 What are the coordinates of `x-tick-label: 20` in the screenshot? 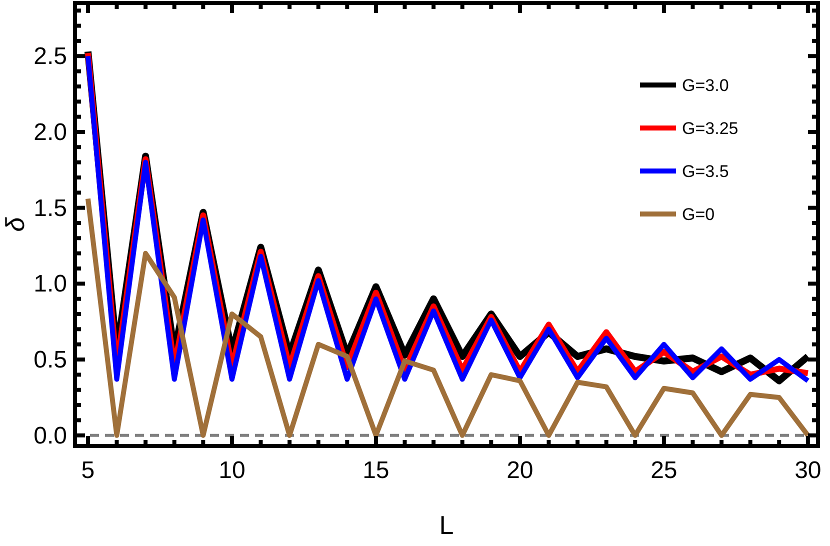 It's located at (520, 470).